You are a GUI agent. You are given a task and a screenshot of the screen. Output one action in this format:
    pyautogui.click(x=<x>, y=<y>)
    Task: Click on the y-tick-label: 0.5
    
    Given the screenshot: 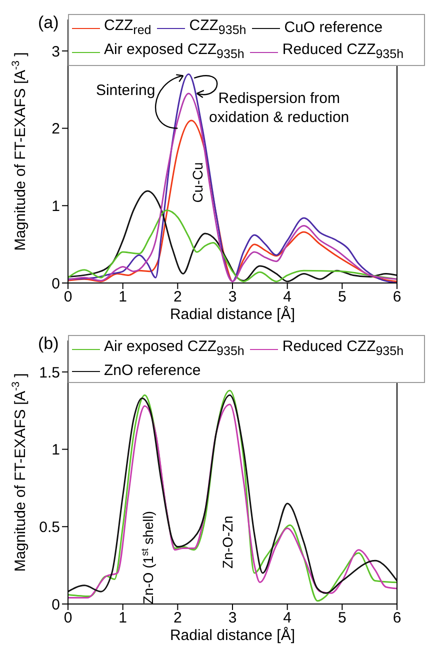 What is the action you would take?
    pyautogui.click(x=49, y=527)
    